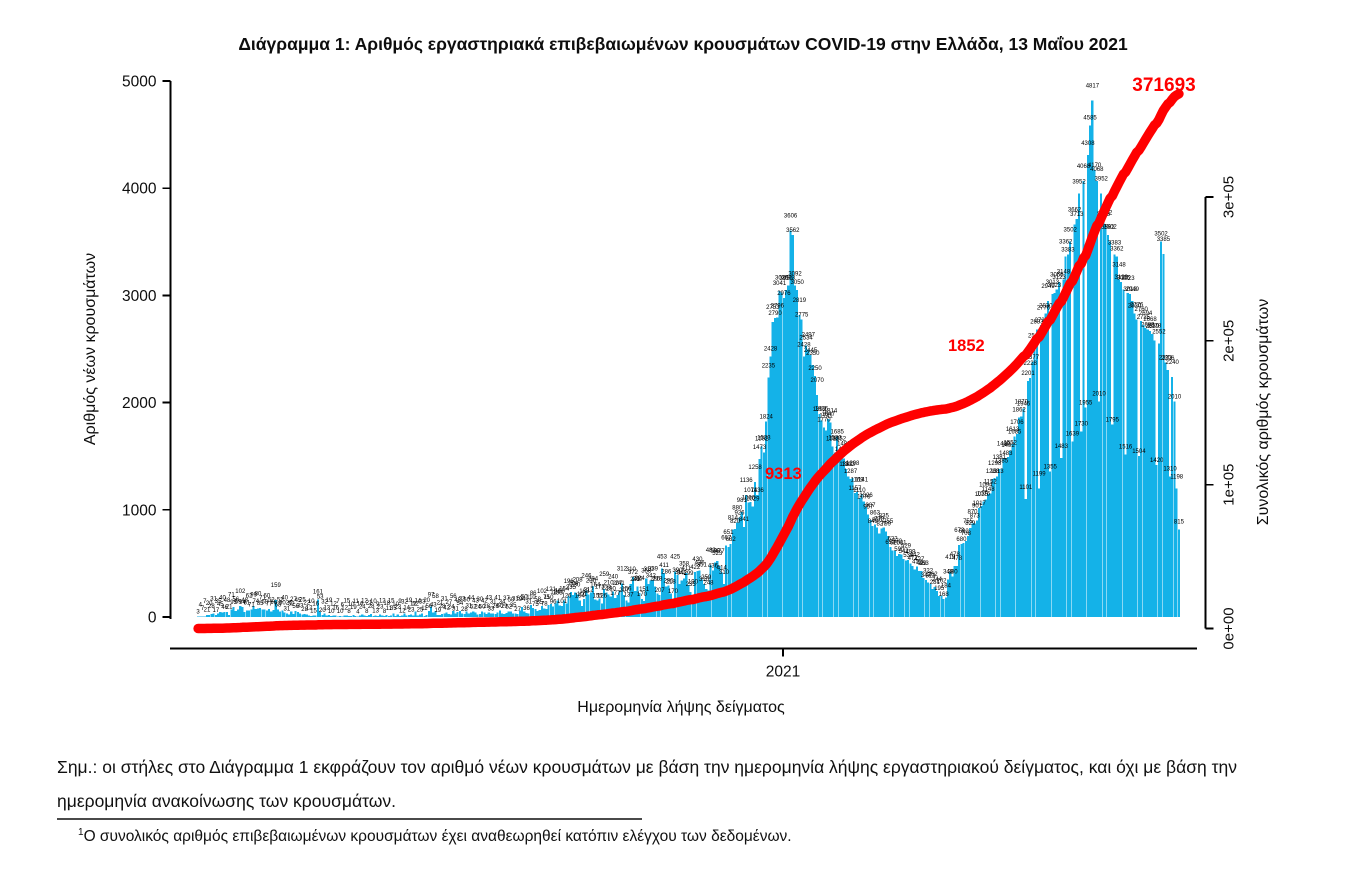  Describe the element at coordinates (273, 603) in the screenshot. I see `bar-value-label: 66` at that location.